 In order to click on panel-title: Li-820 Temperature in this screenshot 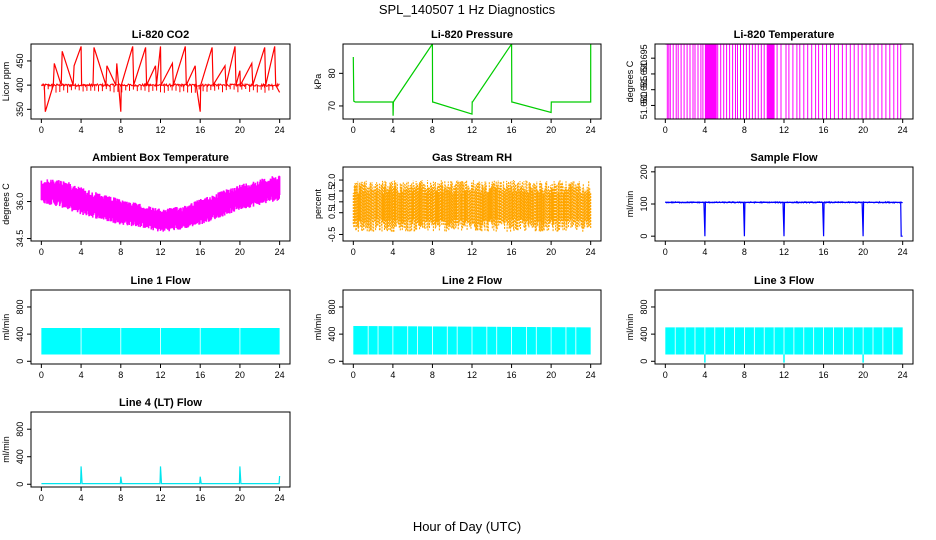, I will do `click(784, 35)`.